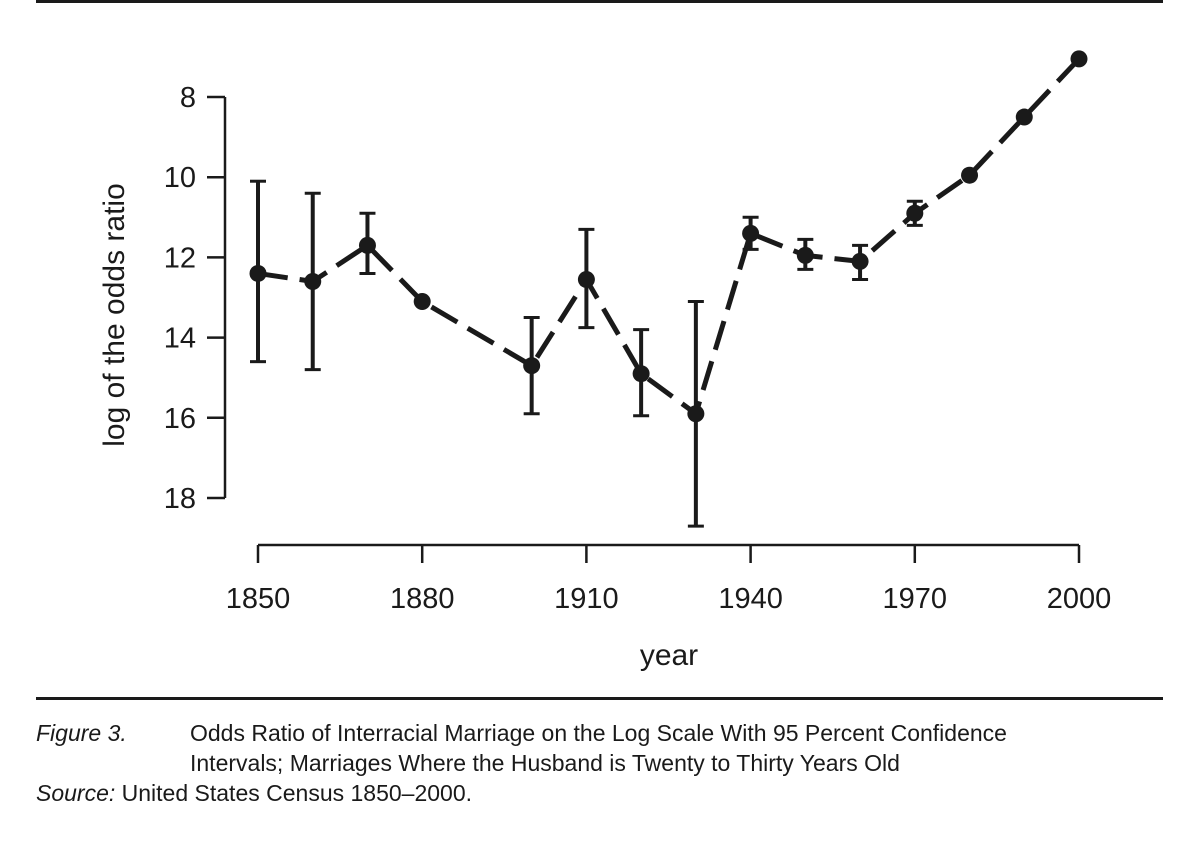 This screenshot has height=848, width=1202. Describe the element at coordinates (180, 178) in the screenshot. I see `y-tick-label: 10` at that location.